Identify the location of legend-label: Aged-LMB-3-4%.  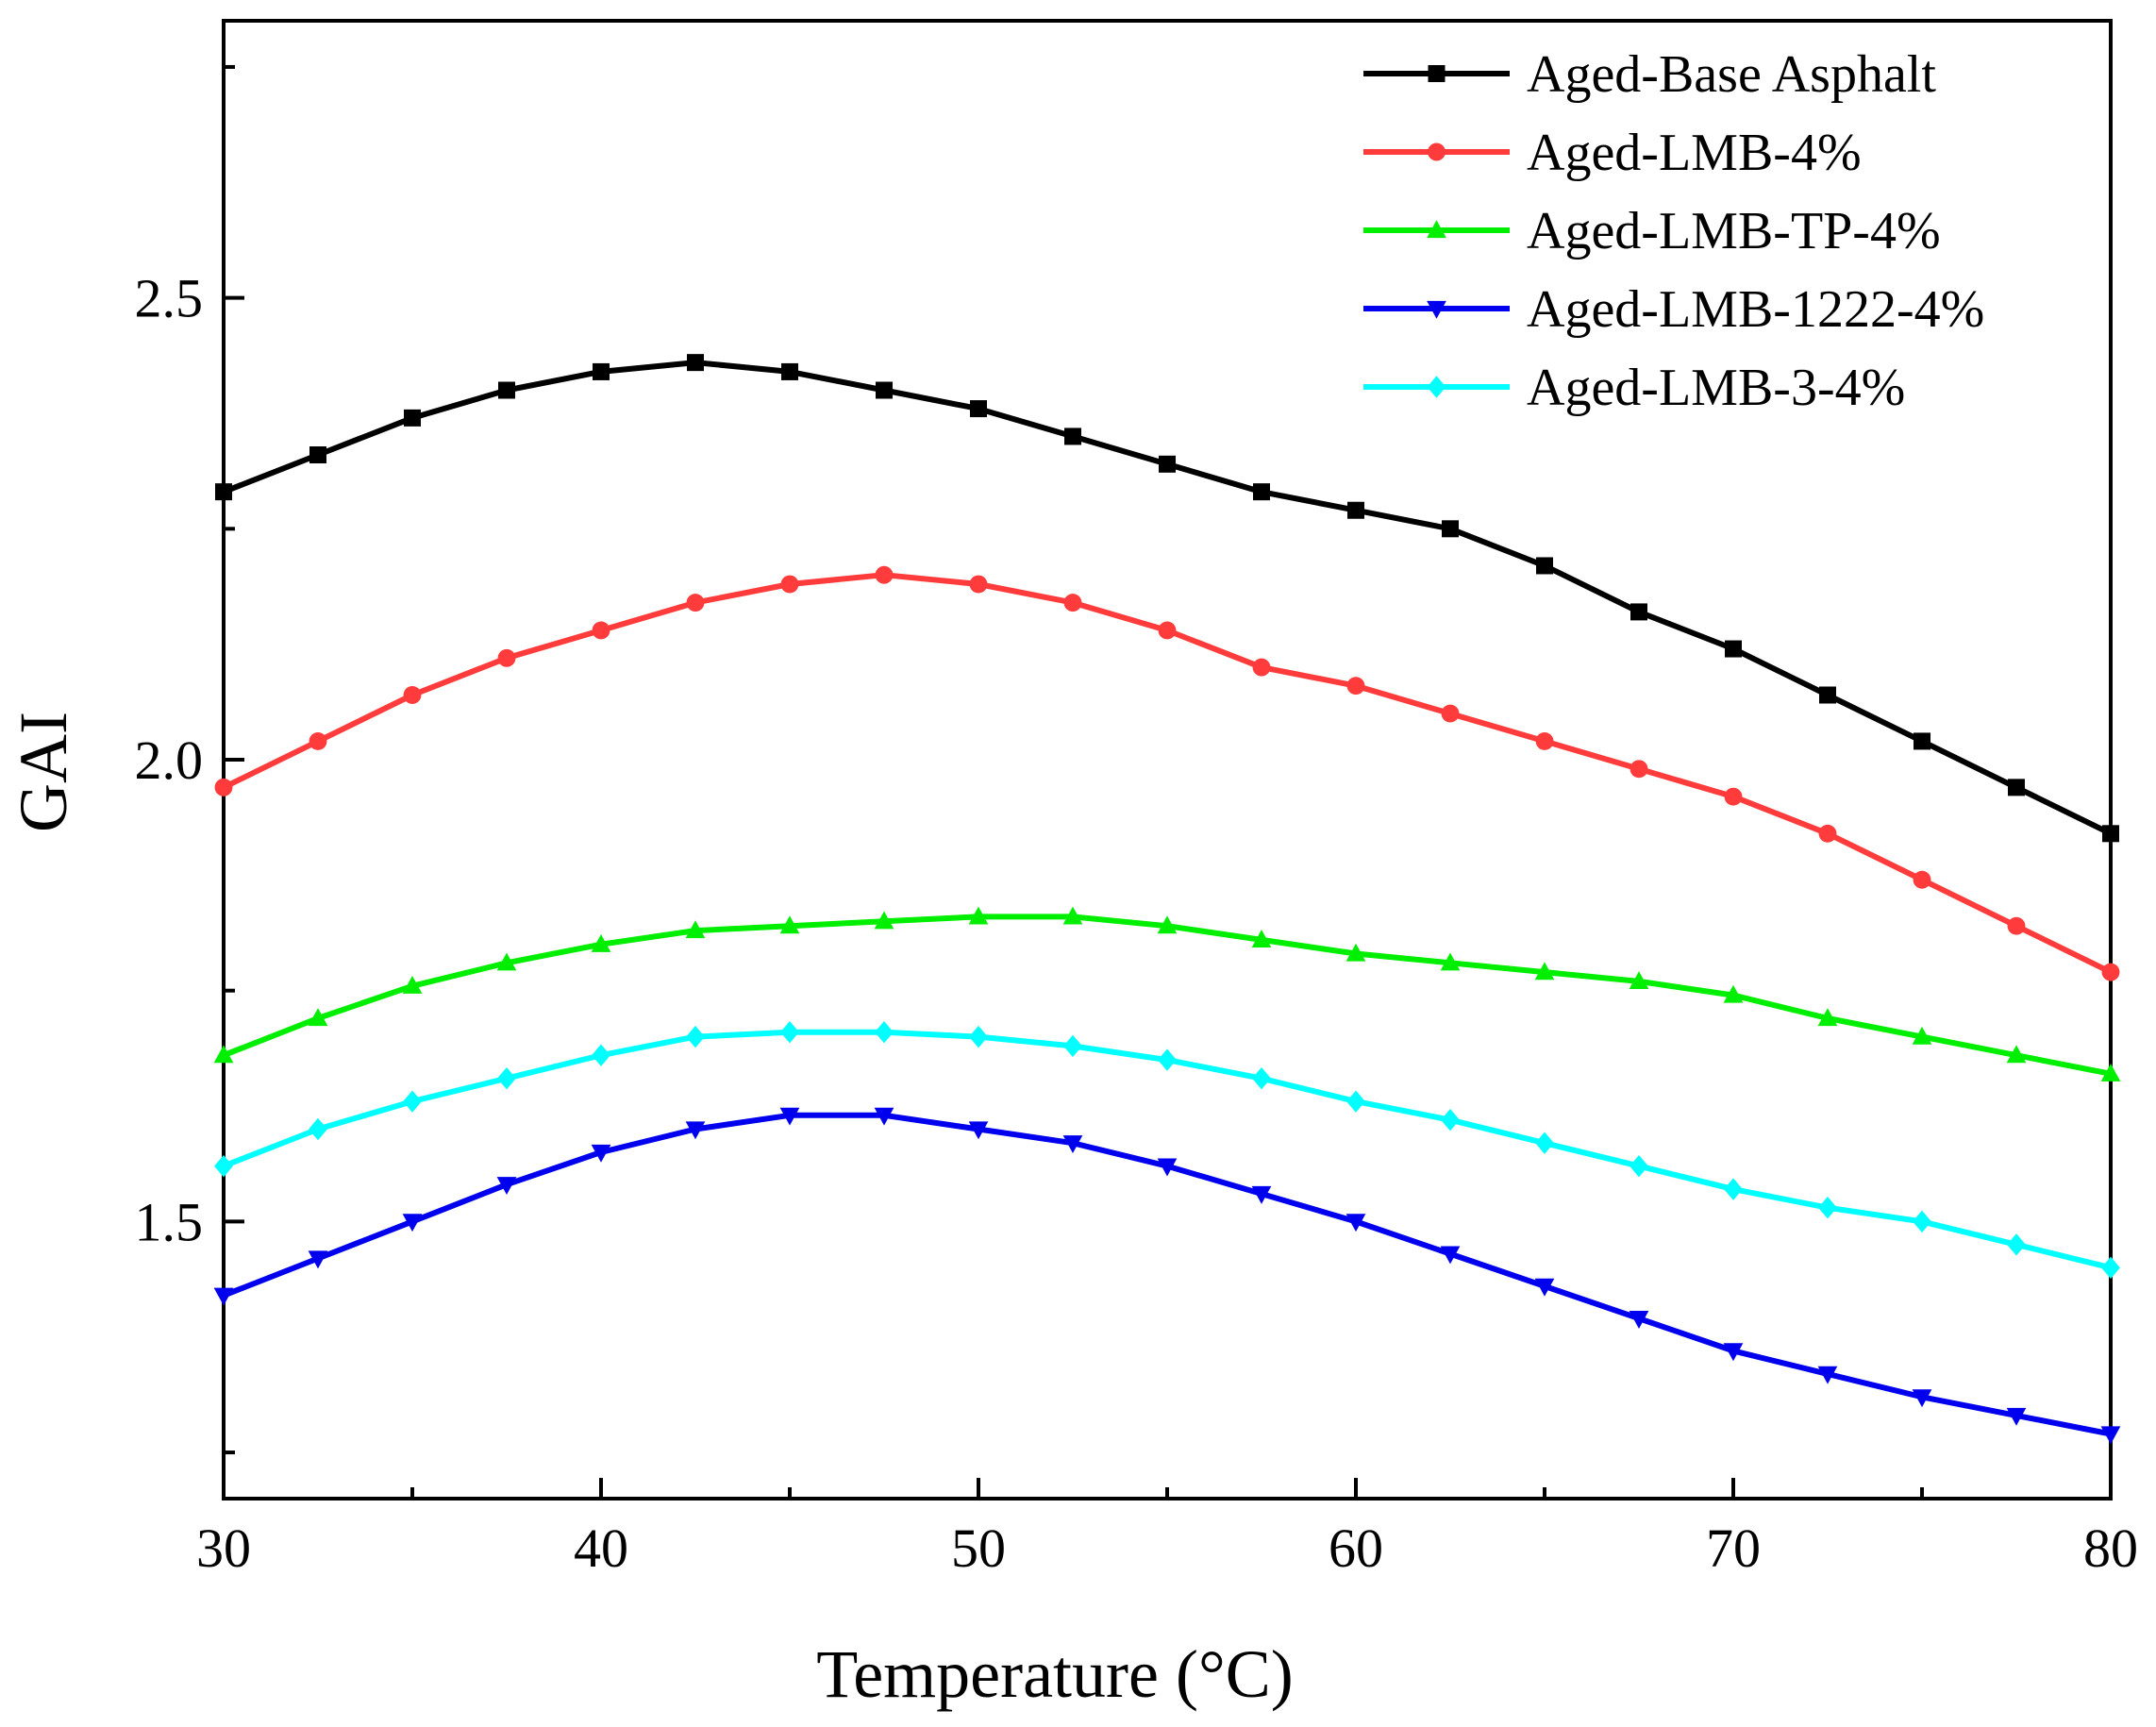
(1716, 388).